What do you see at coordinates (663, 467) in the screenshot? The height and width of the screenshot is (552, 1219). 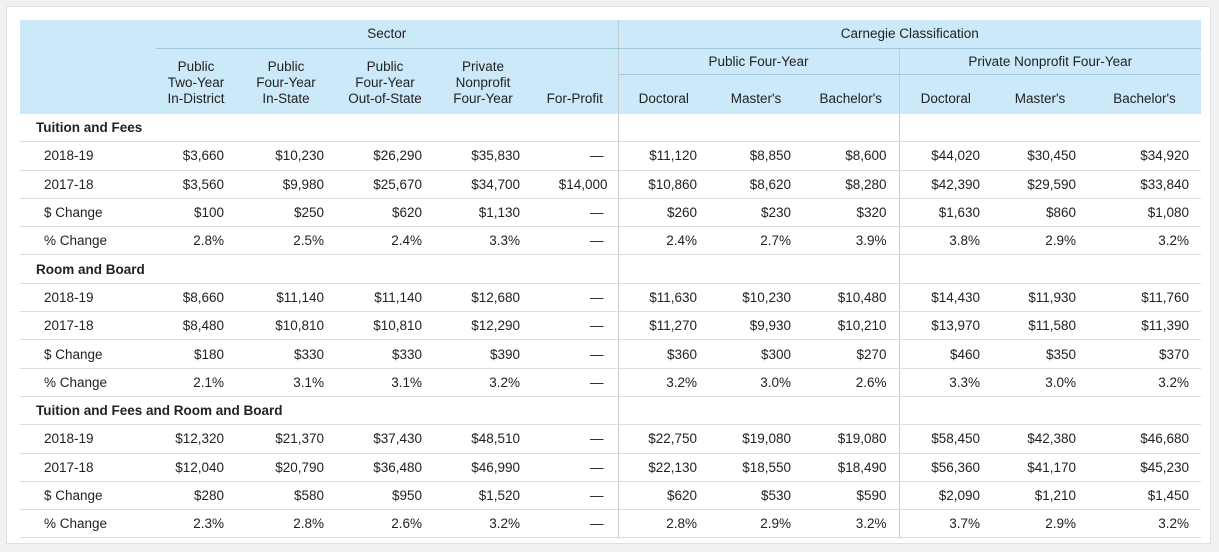 I see `table-cell: $22,130` at bounding box center [663, 467].